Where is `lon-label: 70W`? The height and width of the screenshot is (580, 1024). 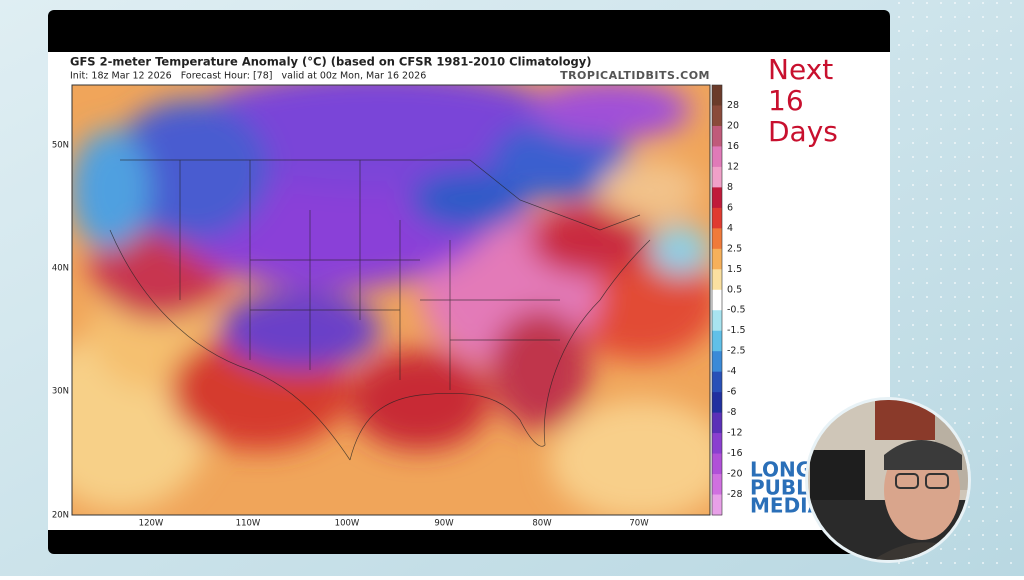
lon-label: 70W is located at coordinates (639, 524).